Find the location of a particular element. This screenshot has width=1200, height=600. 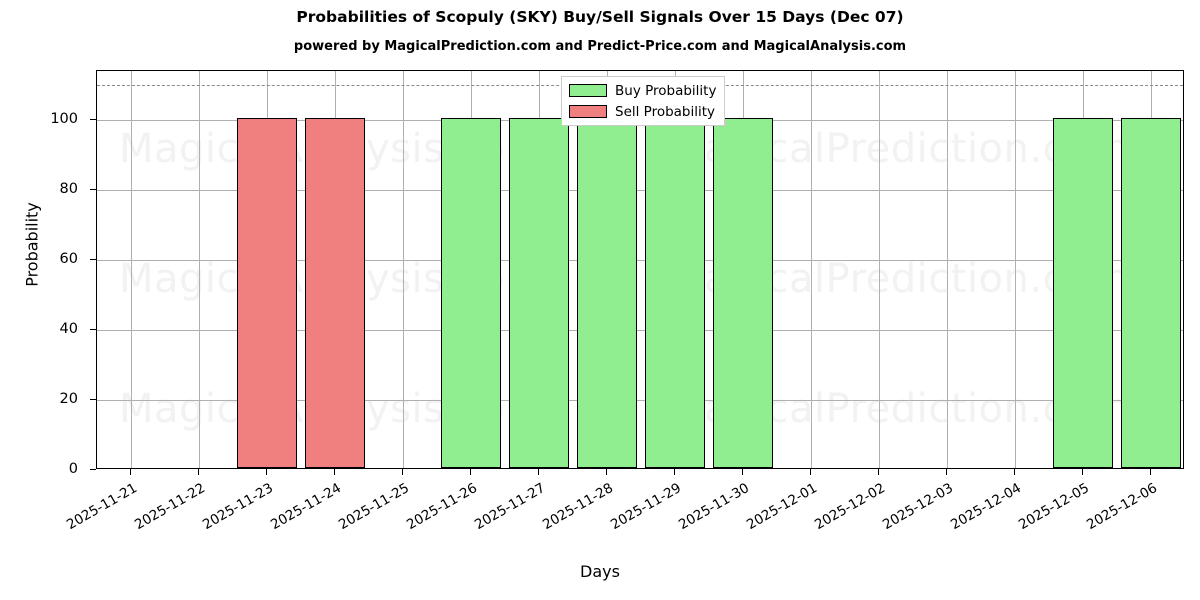

y-tick-label: 80 is located at coordinates (68, 189).